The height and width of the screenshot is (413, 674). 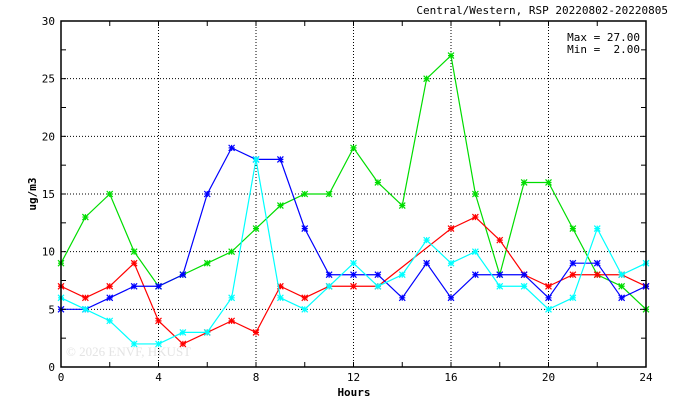 I want to click on y-tick-label: 15, so click(x=48, y=194).